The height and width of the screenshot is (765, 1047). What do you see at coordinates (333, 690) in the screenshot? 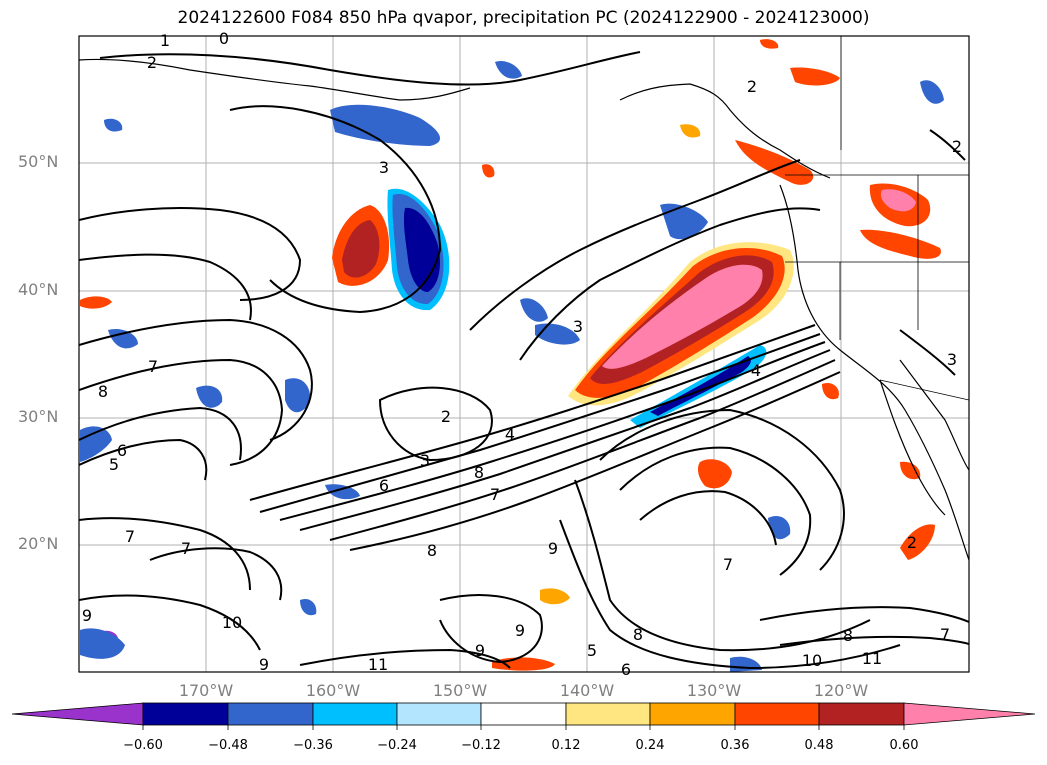
I see `lon-label-160w: 160°W` at bounding box center [333, 690].